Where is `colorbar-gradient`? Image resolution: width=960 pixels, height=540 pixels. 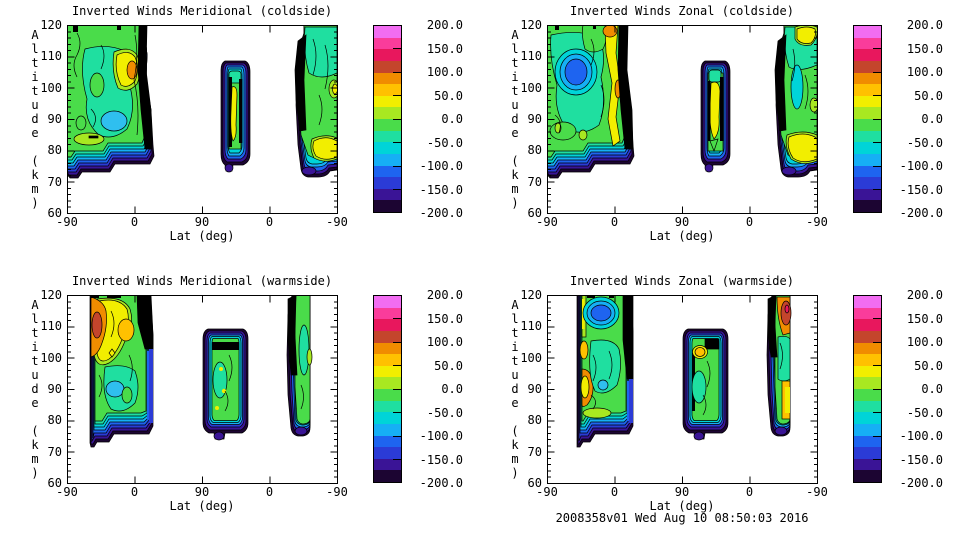
colorbar-gradient is located at coordinates (387, 119).